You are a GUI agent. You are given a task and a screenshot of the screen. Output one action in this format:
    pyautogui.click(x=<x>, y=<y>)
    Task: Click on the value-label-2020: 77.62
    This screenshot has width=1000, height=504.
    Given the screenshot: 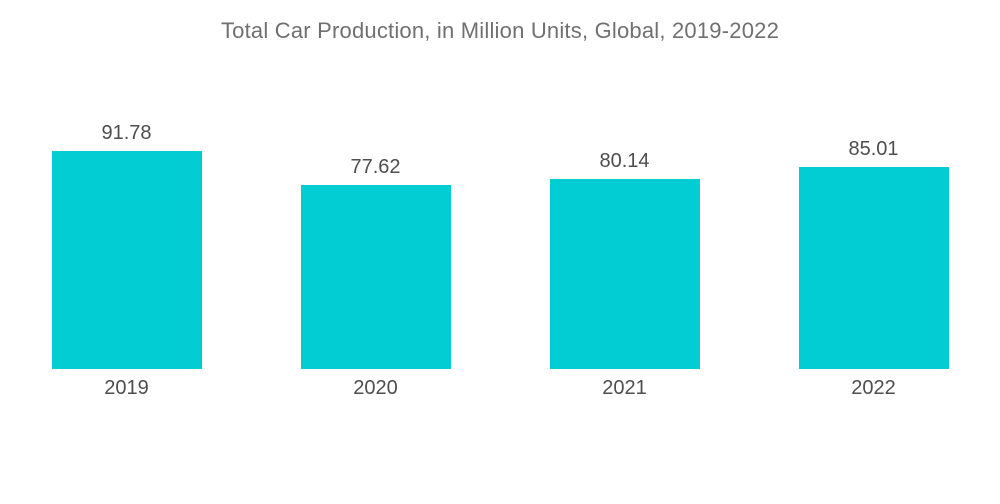 What is the action you would take?
    pyautogui.click(x=375, y=166)
    